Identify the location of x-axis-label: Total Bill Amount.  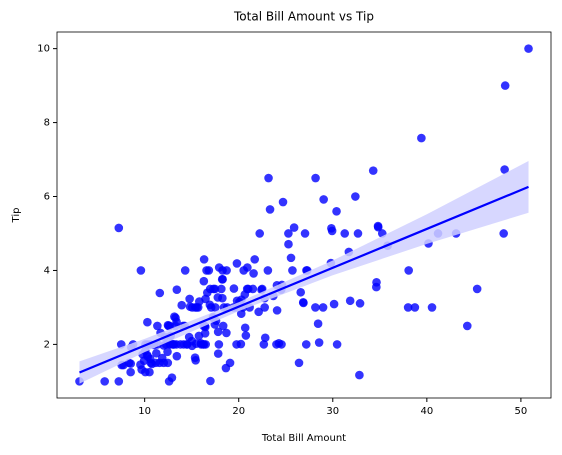
(303, 438).